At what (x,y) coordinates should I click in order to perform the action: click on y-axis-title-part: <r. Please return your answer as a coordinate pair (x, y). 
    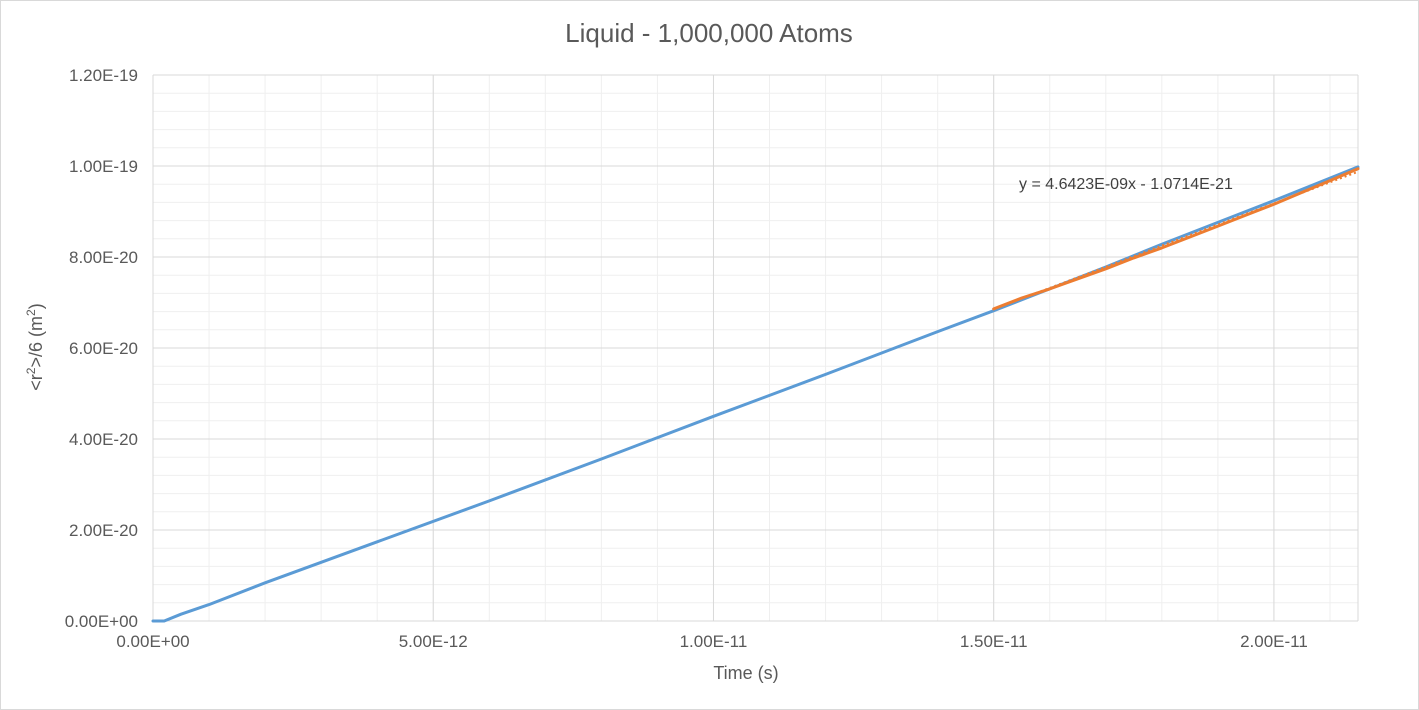
    Looking at the image, I should click on (36, 382).